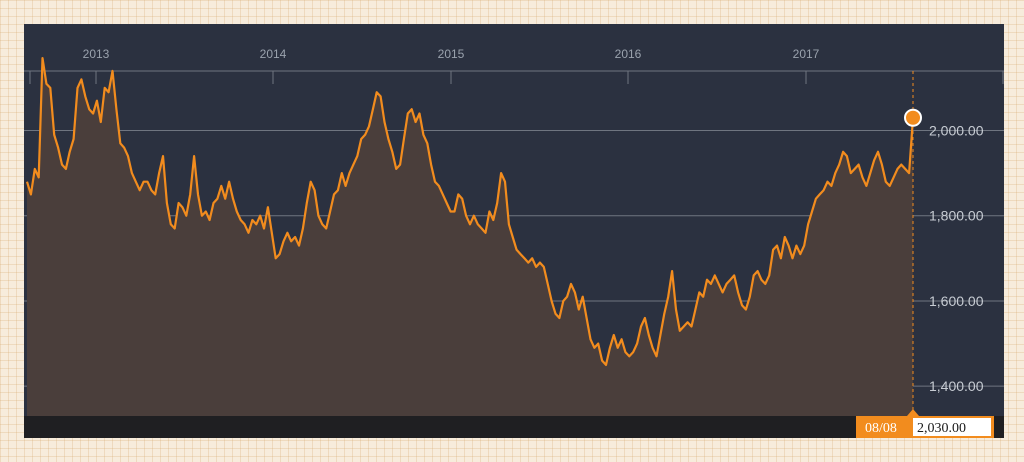  Describe the element at coordinates (451, 54) in the screenshot. I see `x-tick-label: 2015` at that location.